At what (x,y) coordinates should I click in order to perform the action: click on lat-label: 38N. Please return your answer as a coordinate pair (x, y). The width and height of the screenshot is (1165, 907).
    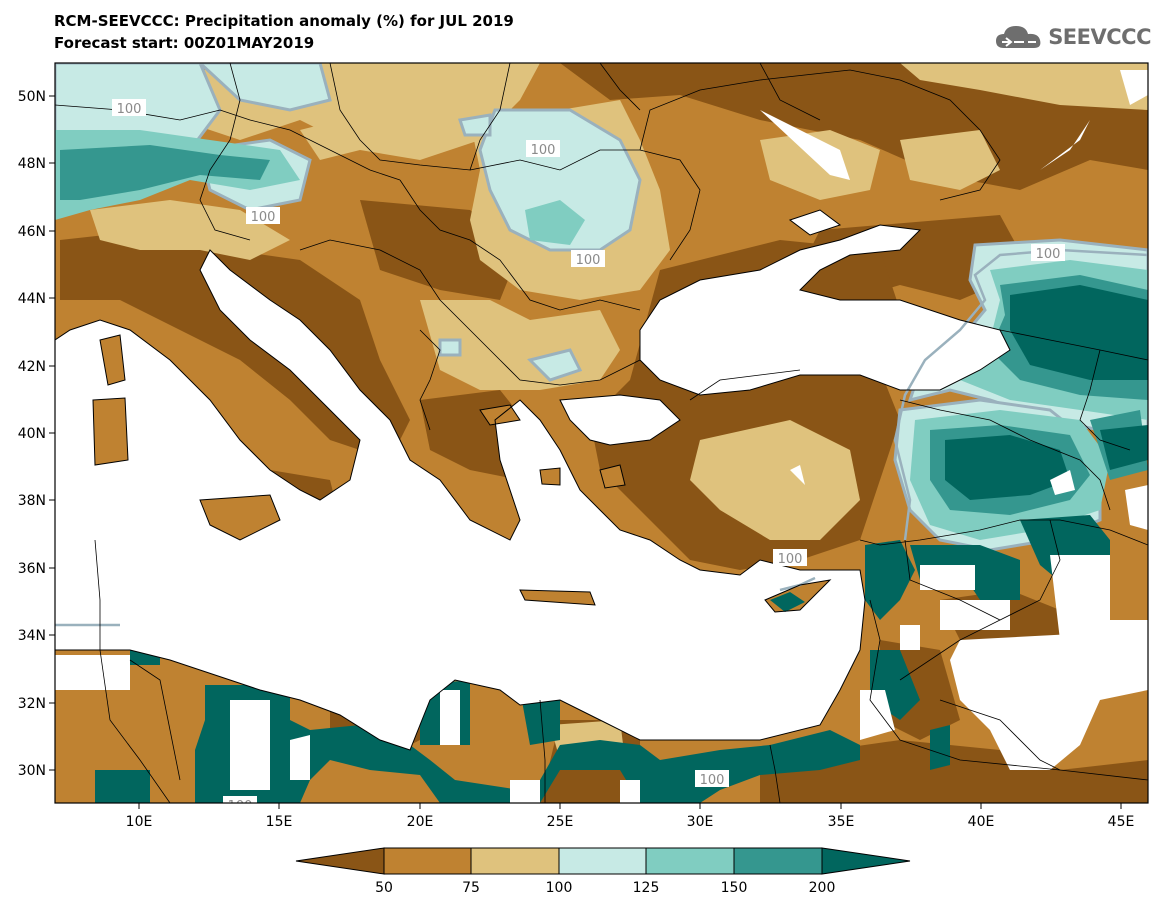
    Looking at the image, I should click on (32, 501).